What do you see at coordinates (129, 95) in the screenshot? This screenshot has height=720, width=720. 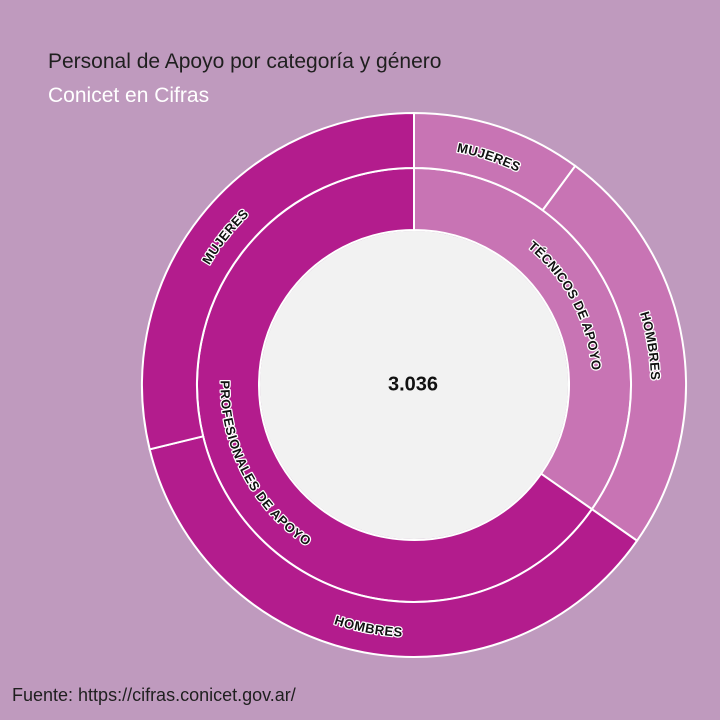 I see `chart-subtitle: Conicet en Cifras` at bounding box center [129, 95].